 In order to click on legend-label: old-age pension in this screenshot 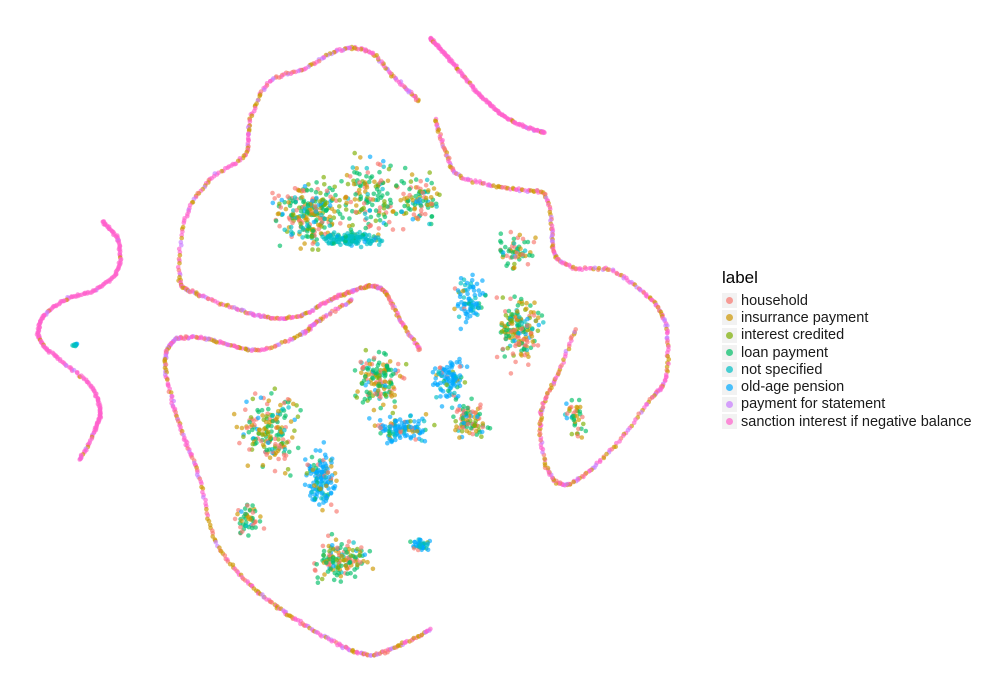, I will do `click(793, 387)`.